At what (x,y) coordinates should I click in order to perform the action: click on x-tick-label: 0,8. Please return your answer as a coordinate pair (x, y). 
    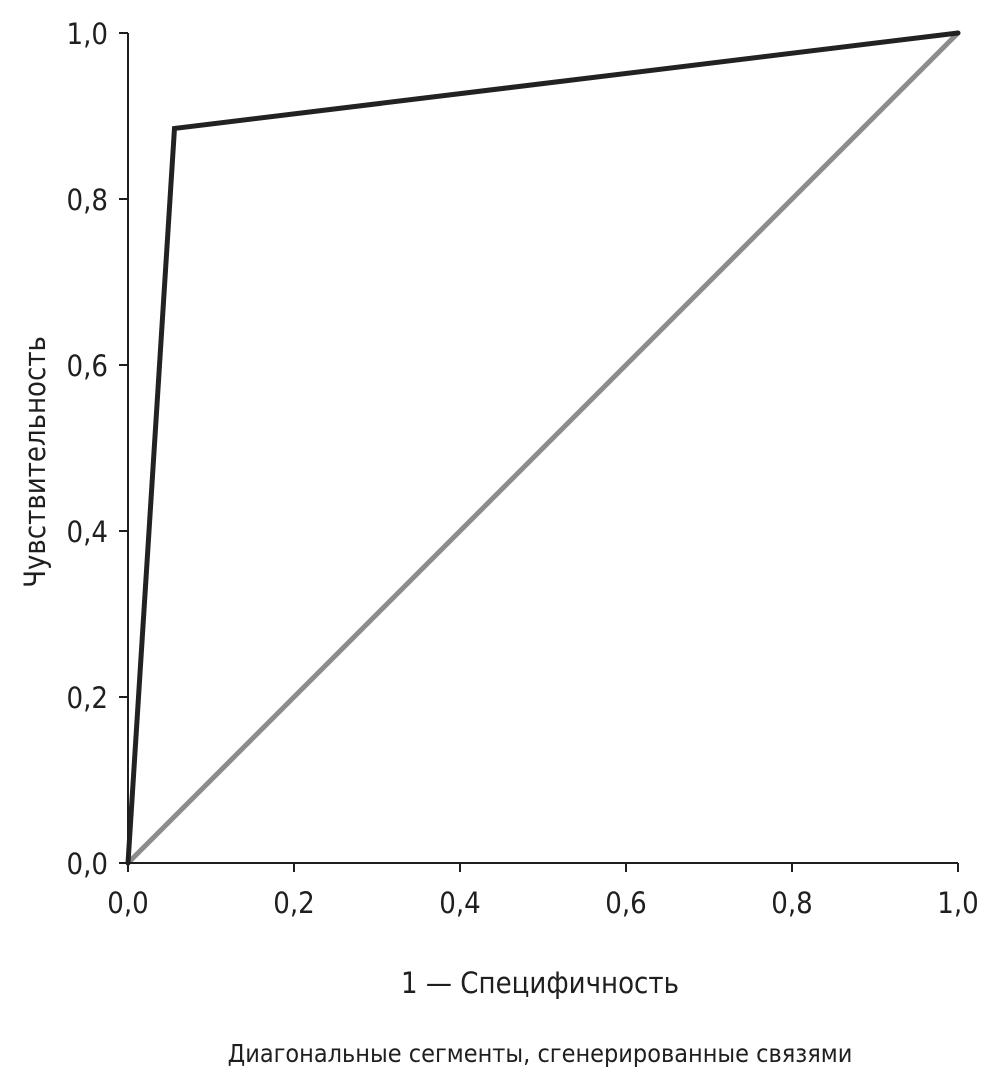
    Looking at the image, I should click on (791, 903).